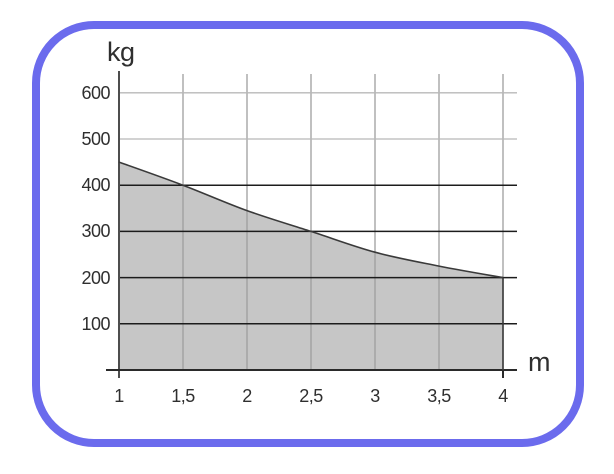  I want to click on x-tick-label: 2, so click(247, 396).